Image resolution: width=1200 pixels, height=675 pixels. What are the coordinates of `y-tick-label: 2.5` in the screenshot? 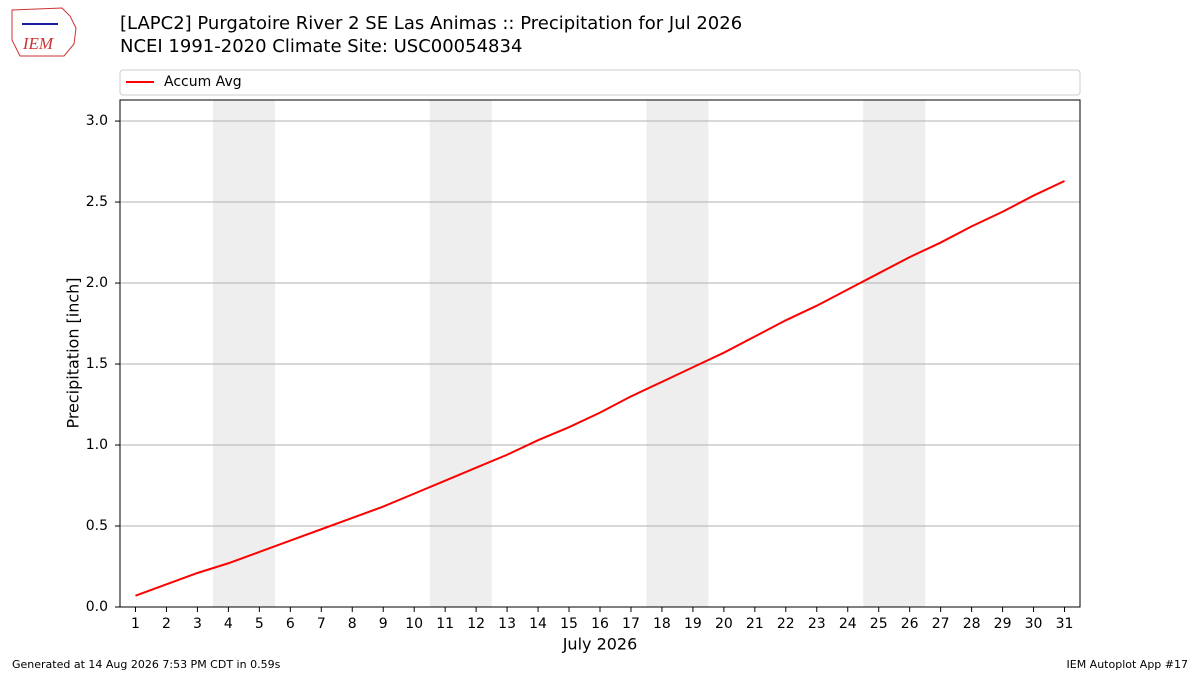 It's located at (97, 202).